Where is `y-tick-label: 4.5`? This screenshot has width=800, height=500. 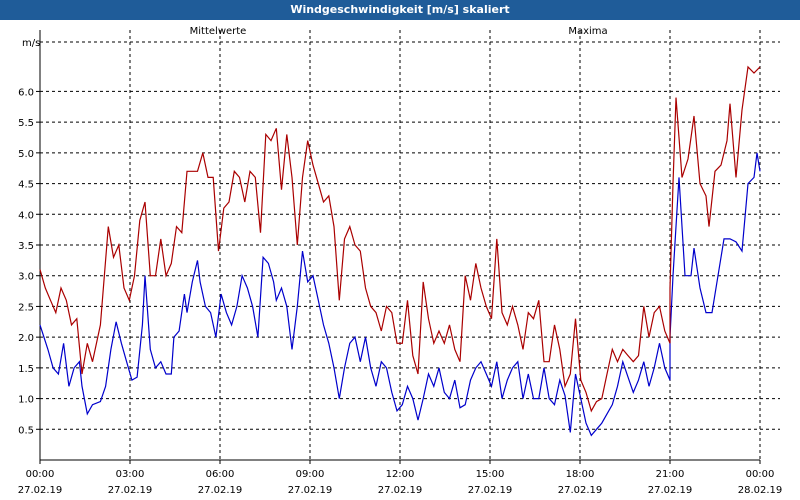
y-tick-label: 4.5 is located at coordinates (26, 185).